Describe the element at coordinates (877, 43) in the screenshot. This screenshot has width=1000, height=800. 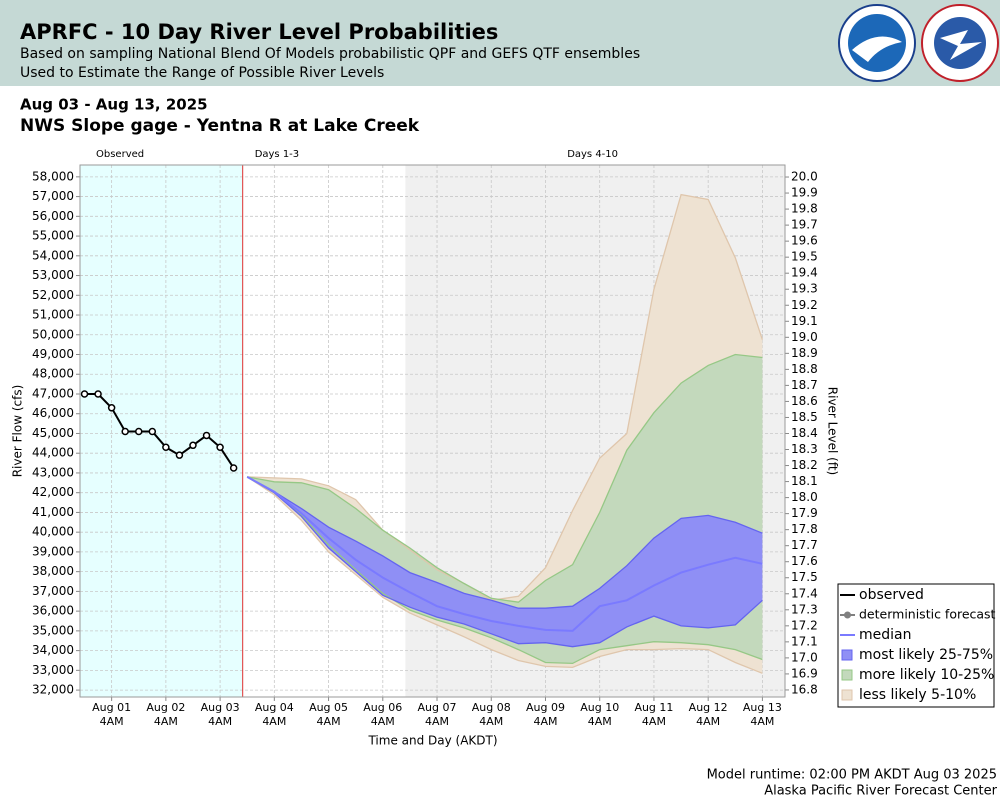
I see `noaa-logo` at that location.